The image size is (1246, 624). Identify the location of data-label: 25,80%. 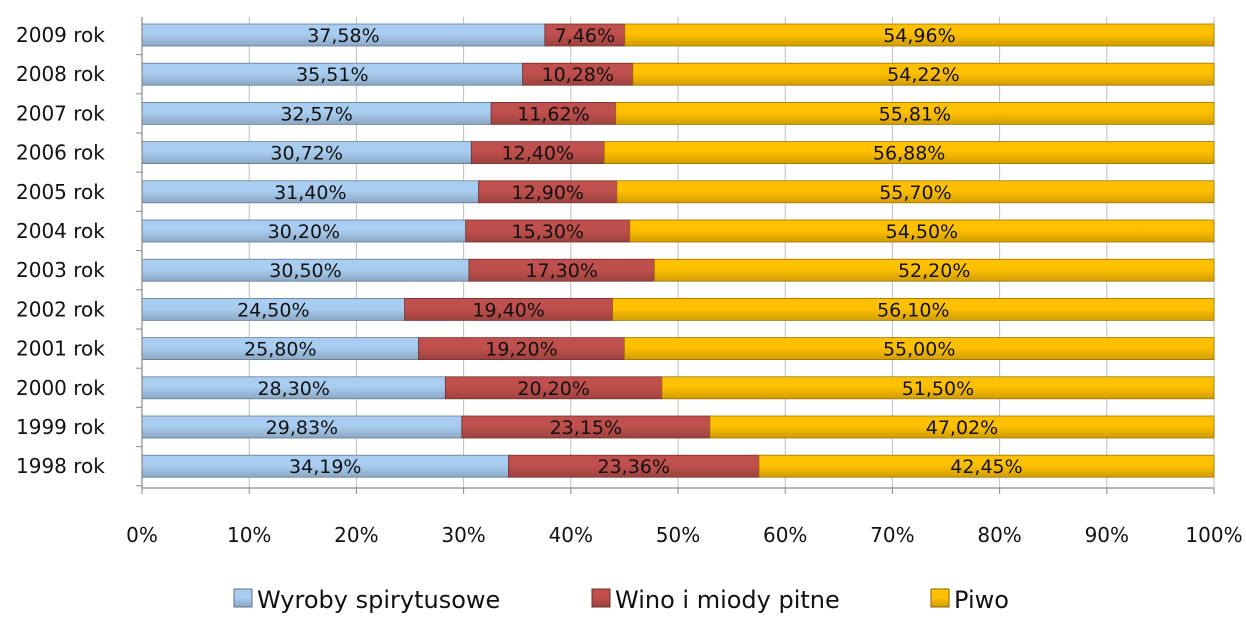
(280, 350).